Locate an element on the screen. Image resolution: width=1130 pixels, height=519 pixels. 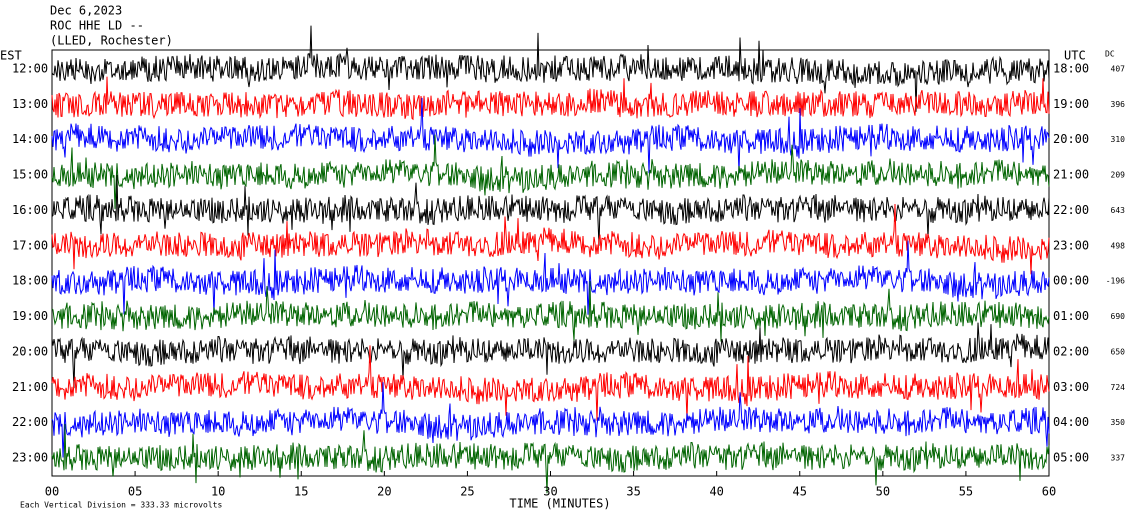
dc-value: 650 is located at coordinates (1118, 351).